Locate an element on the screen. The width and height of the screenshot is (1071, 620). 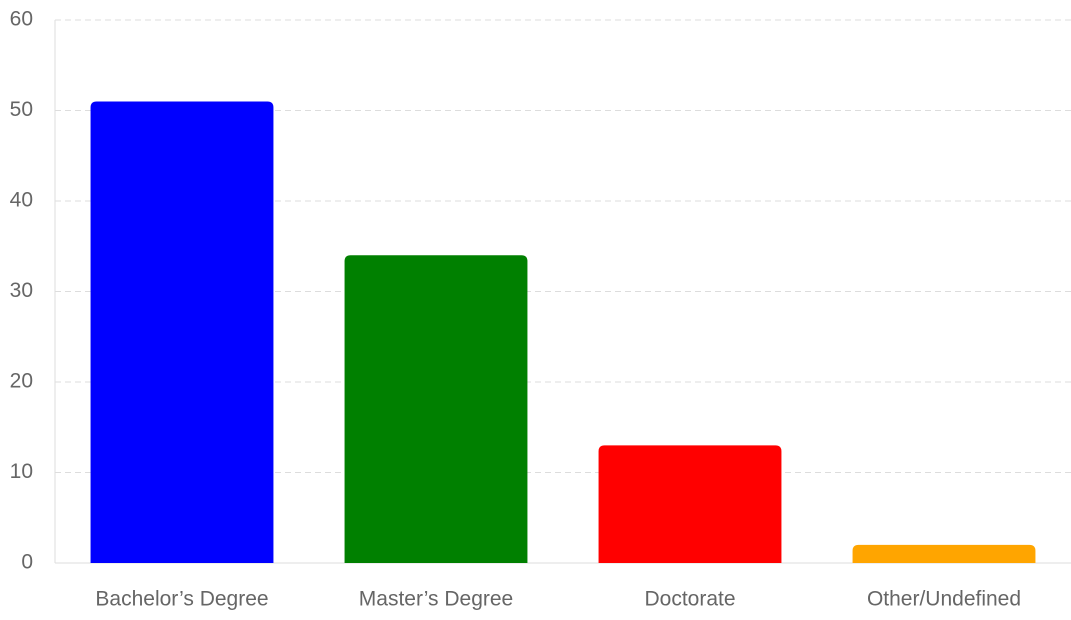
x-tick-label: Master’s Degree is located at coordinates (436, 599).